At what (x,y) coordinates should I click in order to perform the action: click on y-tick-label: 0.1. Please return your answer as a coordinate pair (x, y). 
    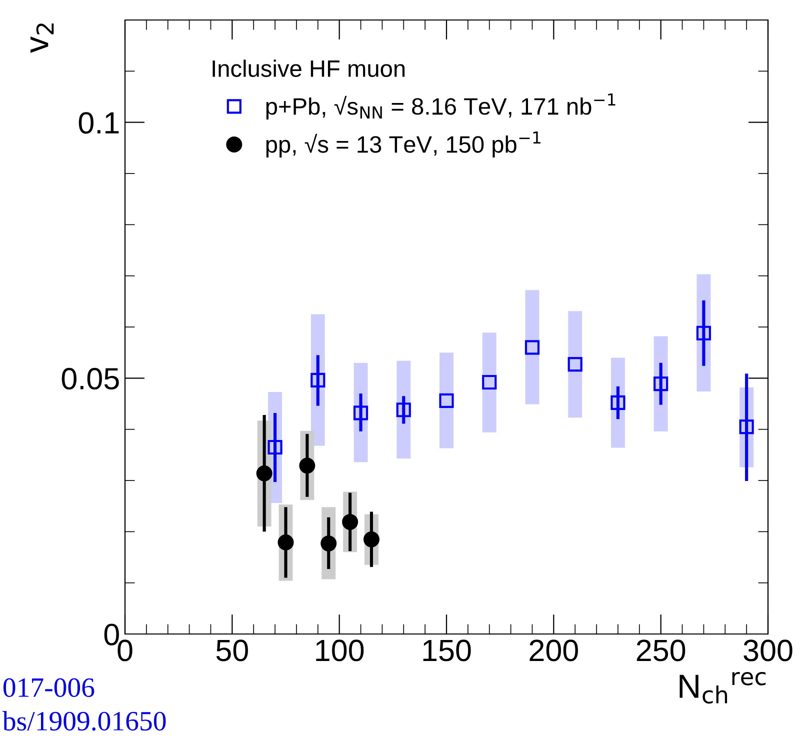
    Looking at the image, I should click on (98, 123).